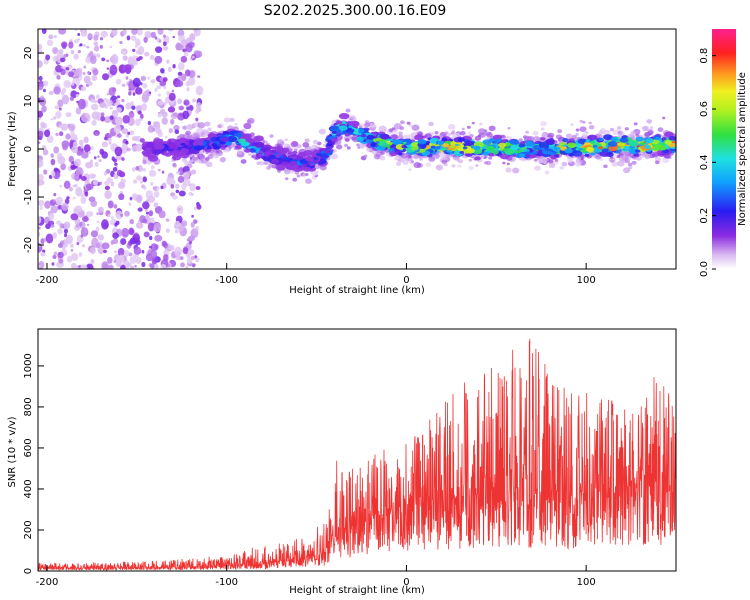 This screenshot has height=600, width=750. Describe the element at coordinates (704, 162) in the screenshot. I see `colorbar-tick-label: 0.4` at that location.